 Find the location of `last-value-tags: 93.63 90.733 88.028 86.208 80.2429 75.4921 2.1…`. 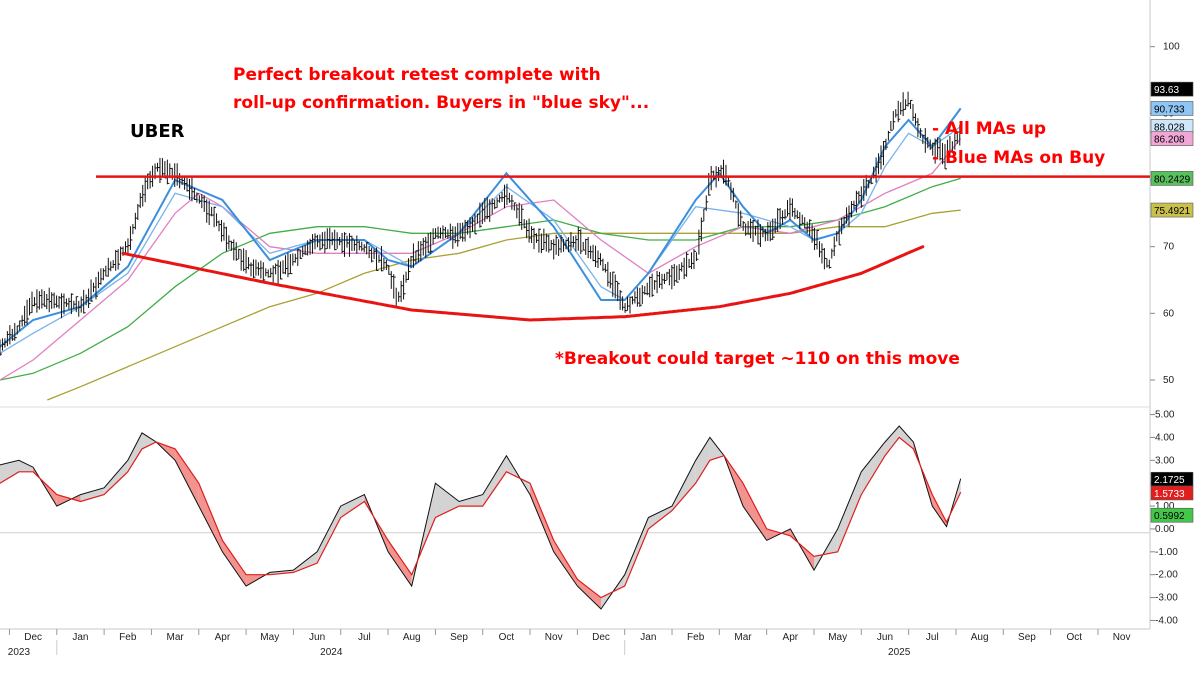

last-value-tags: 93.63 90.733 88.028 86.208 80.2429 75.4921 2.1… is located at coordinates (1172, 302).